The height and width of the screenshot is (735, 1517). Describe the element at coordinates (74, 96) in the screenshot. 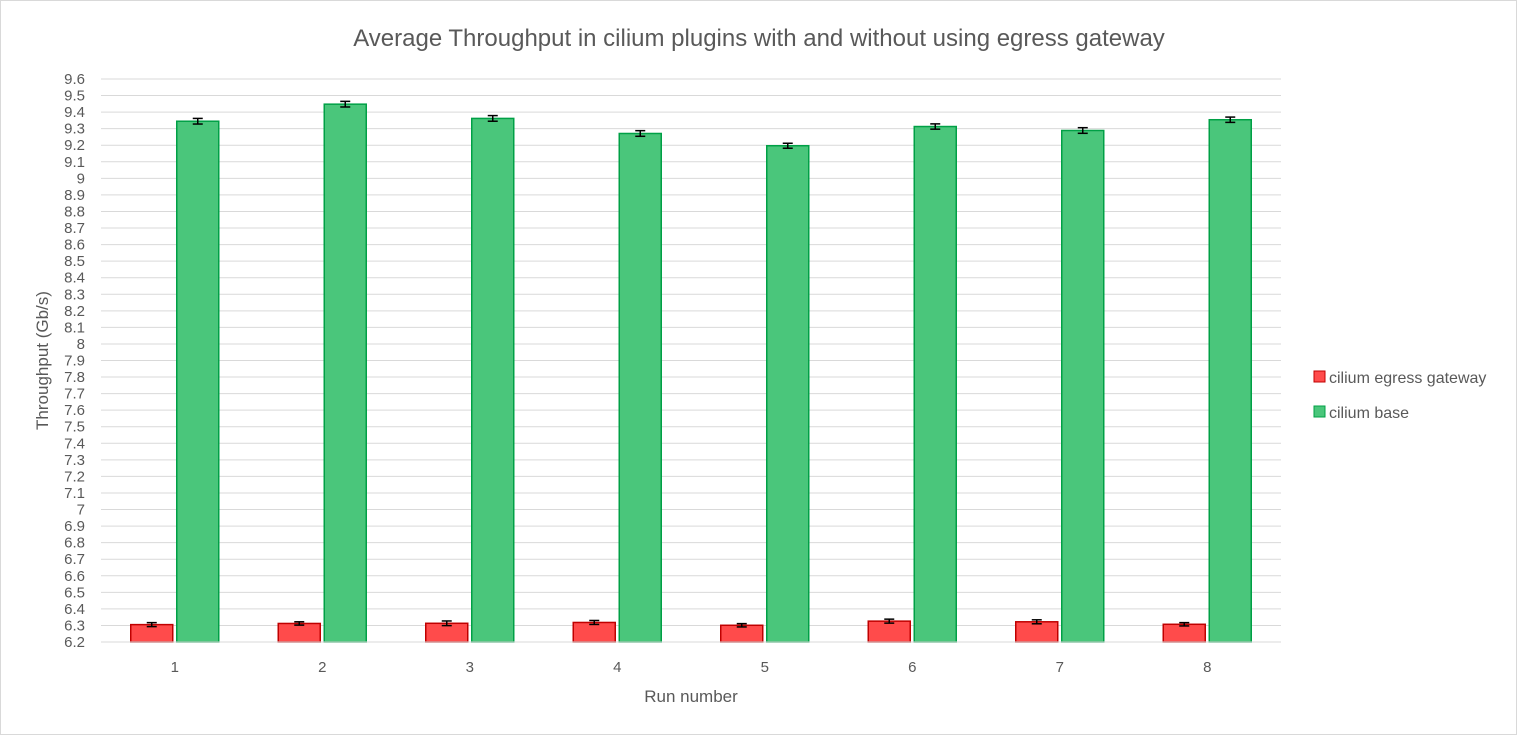

I see `y-tick-label: 9.5` at that location.